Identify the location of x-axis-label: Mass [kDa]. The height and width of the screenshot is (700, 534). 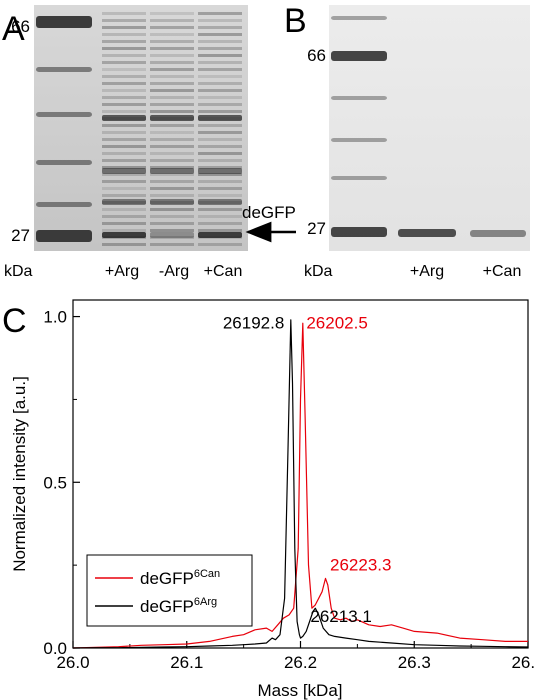
(299, 690).